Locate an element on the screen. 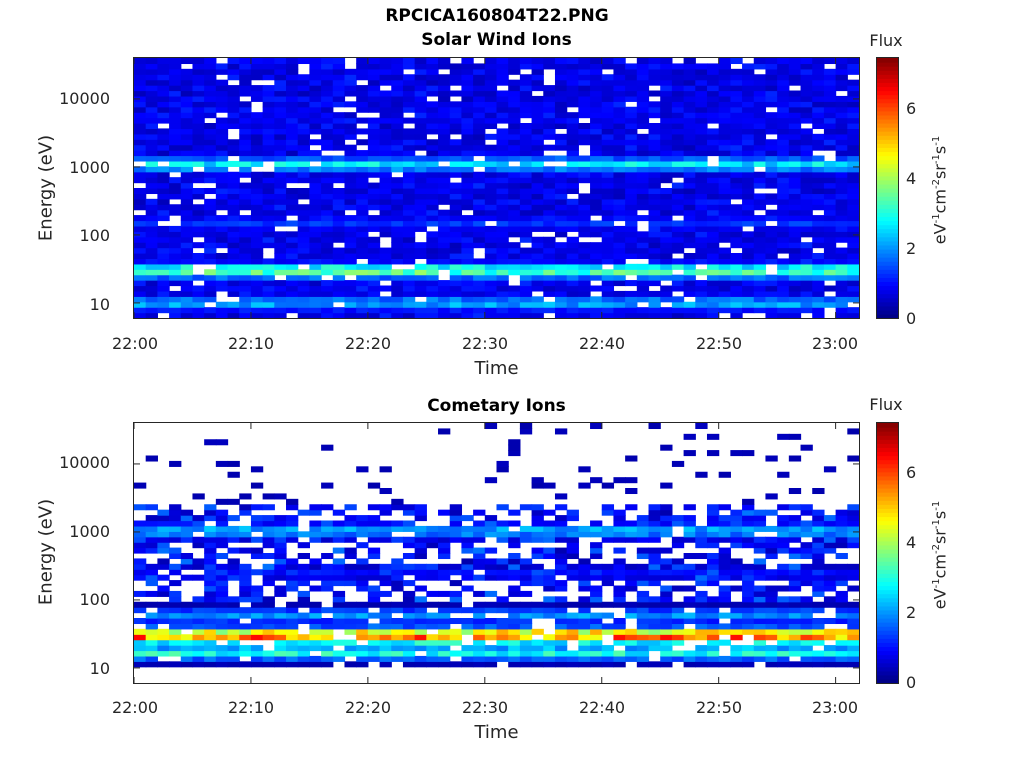 The height and width of the screenshot is (768, 1024). colorbar is located at coordinates (887, 188).